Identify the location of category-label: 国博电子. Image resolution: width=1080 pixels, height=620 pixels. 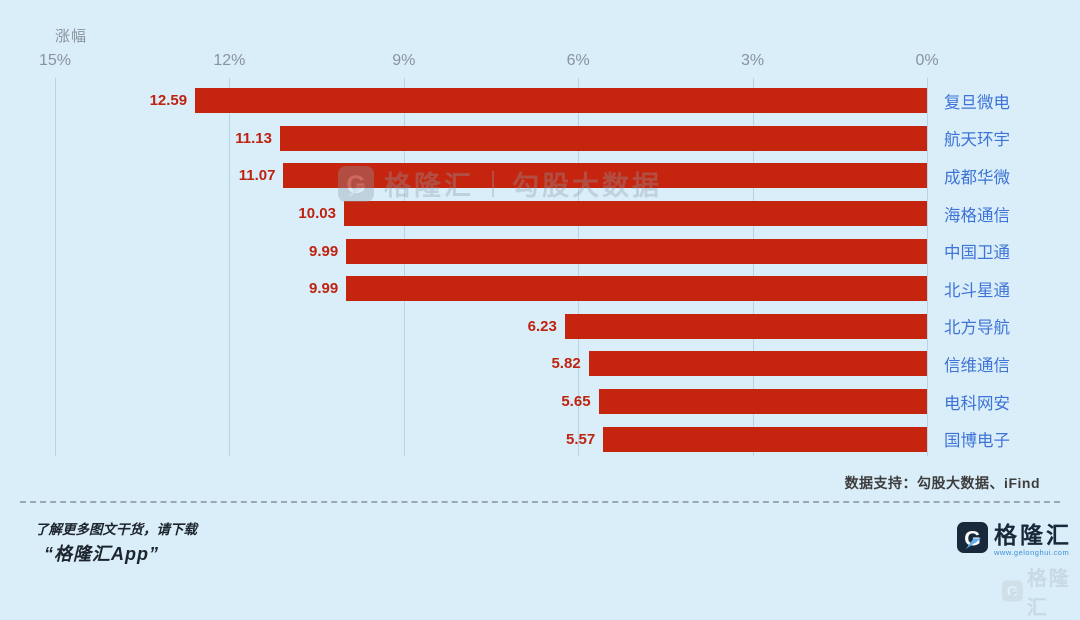
(977, 441).